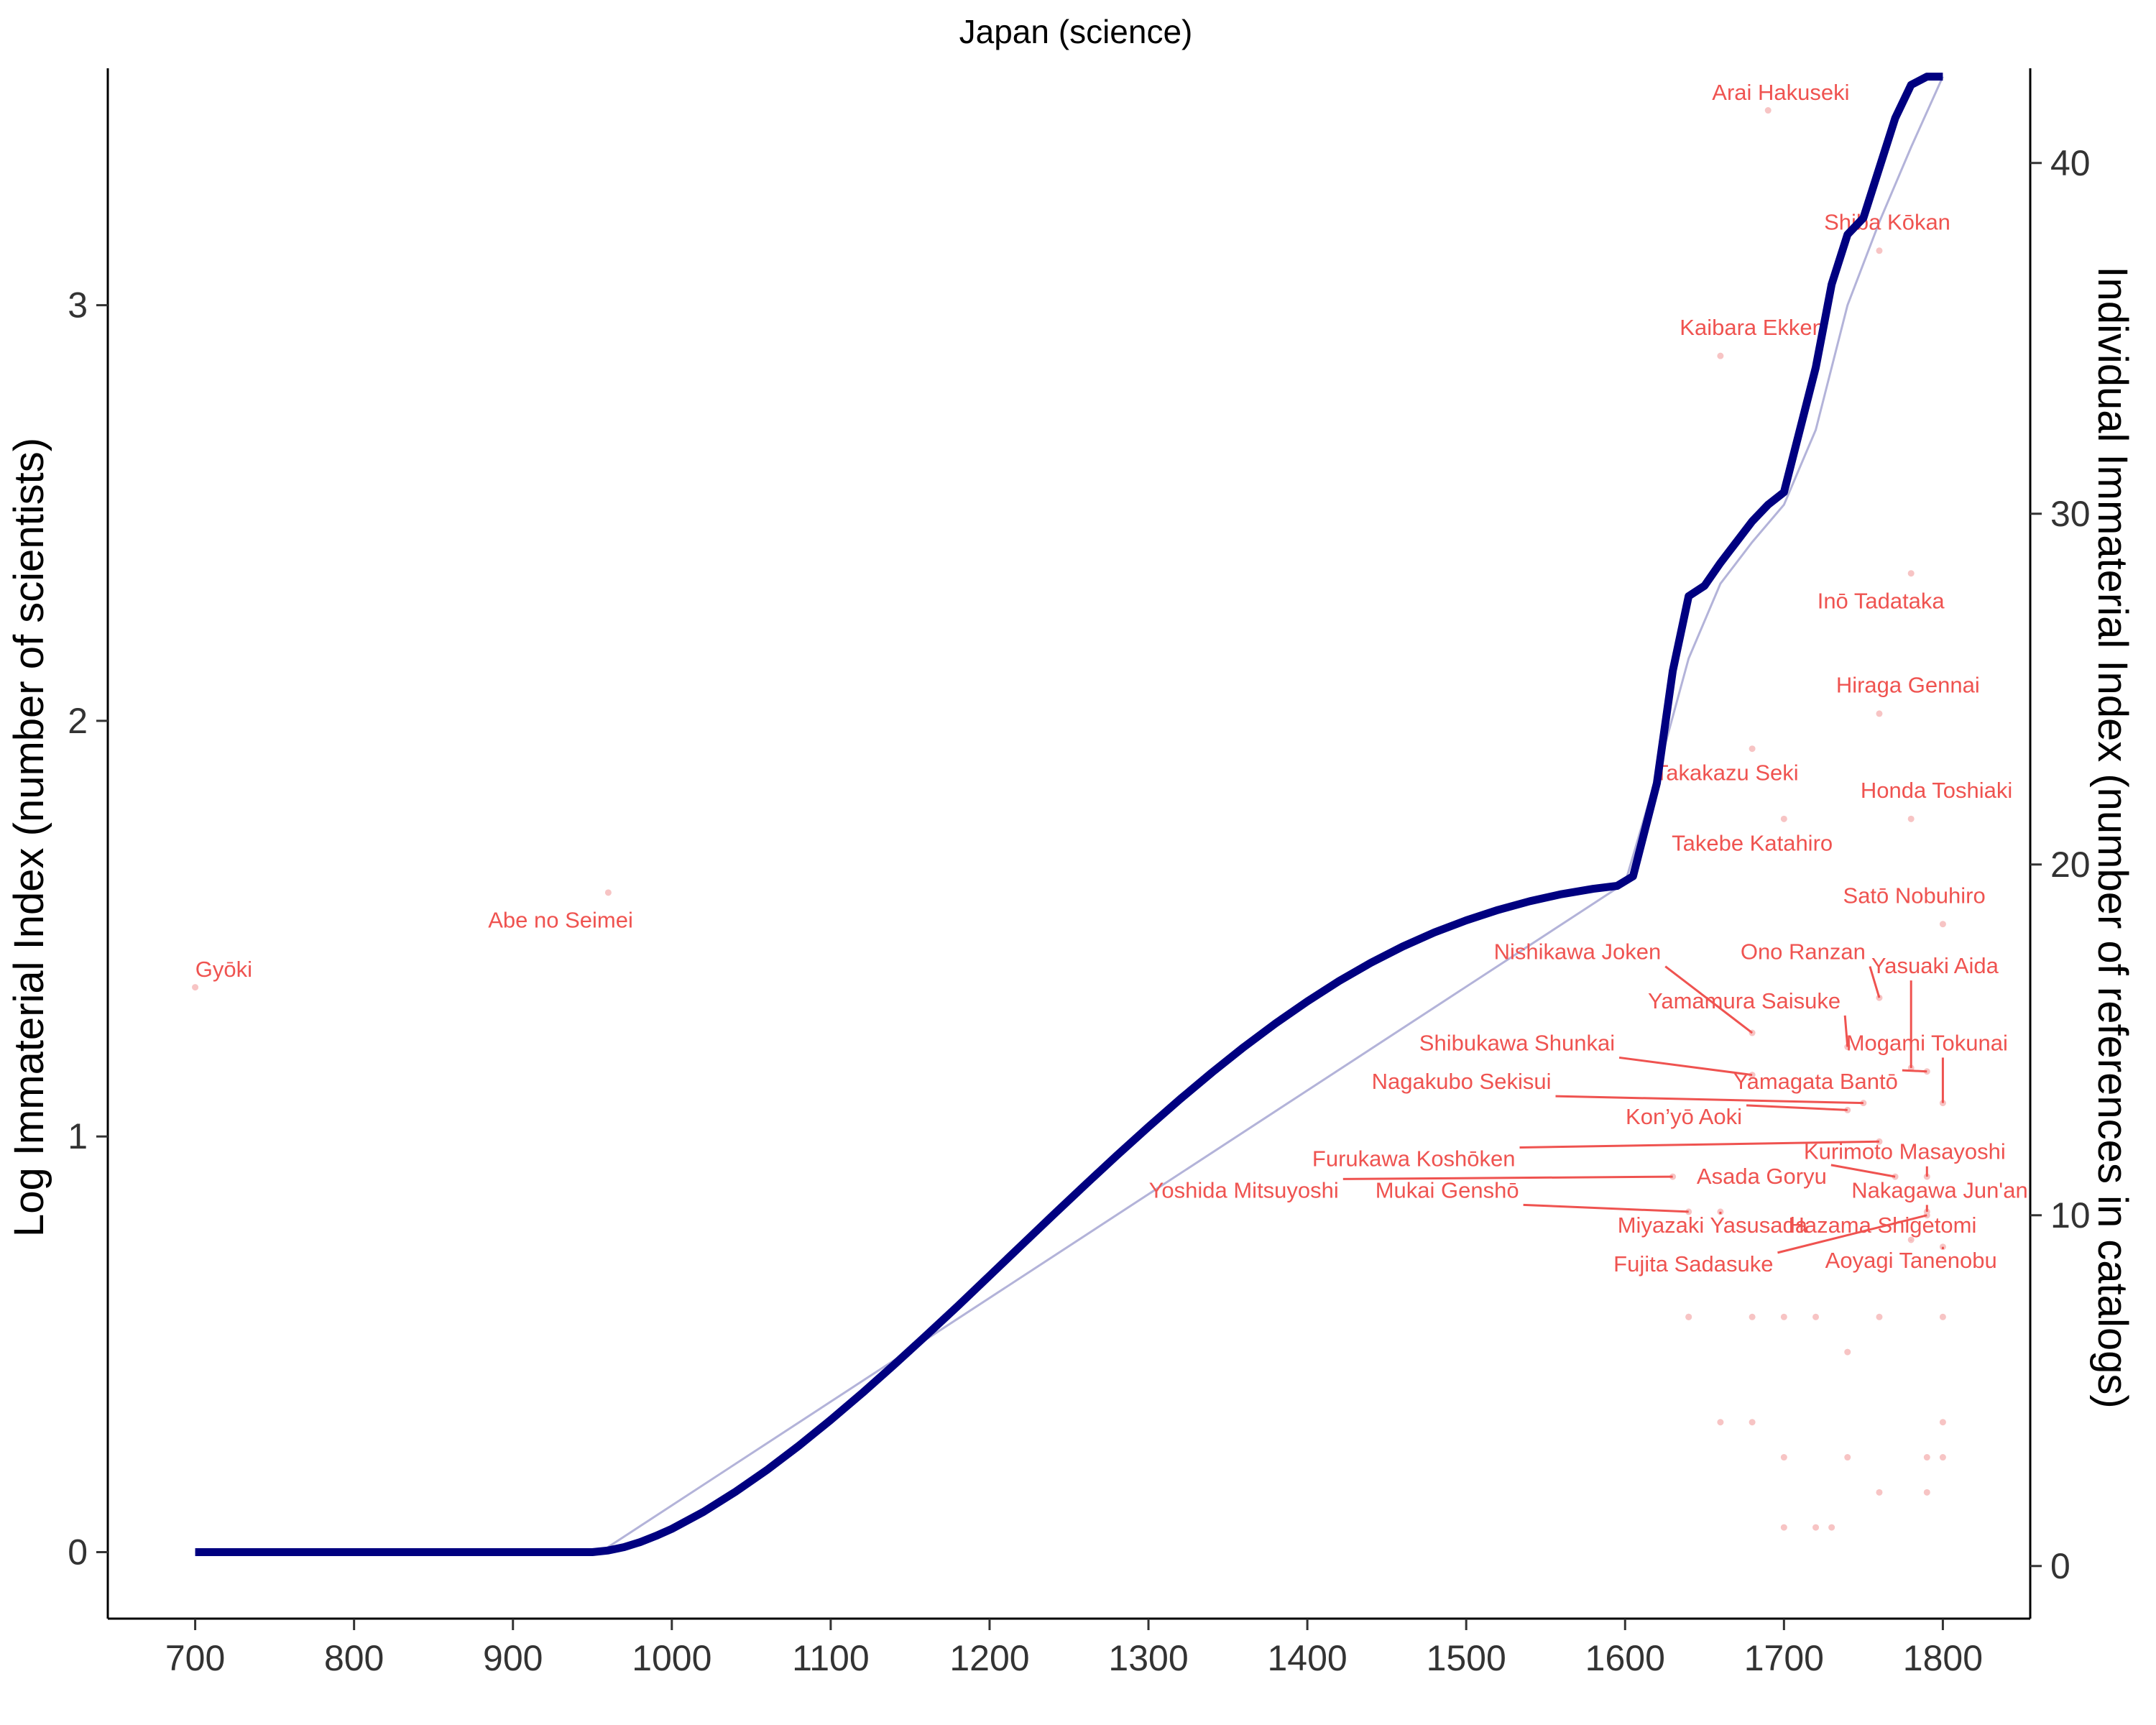 The image size is (2156, 1725). What do you see at coordinates (1762, 1176) in the screenshot?
I see `scientist-label: Asada Goryu` at bounding box center [1762, 1176].